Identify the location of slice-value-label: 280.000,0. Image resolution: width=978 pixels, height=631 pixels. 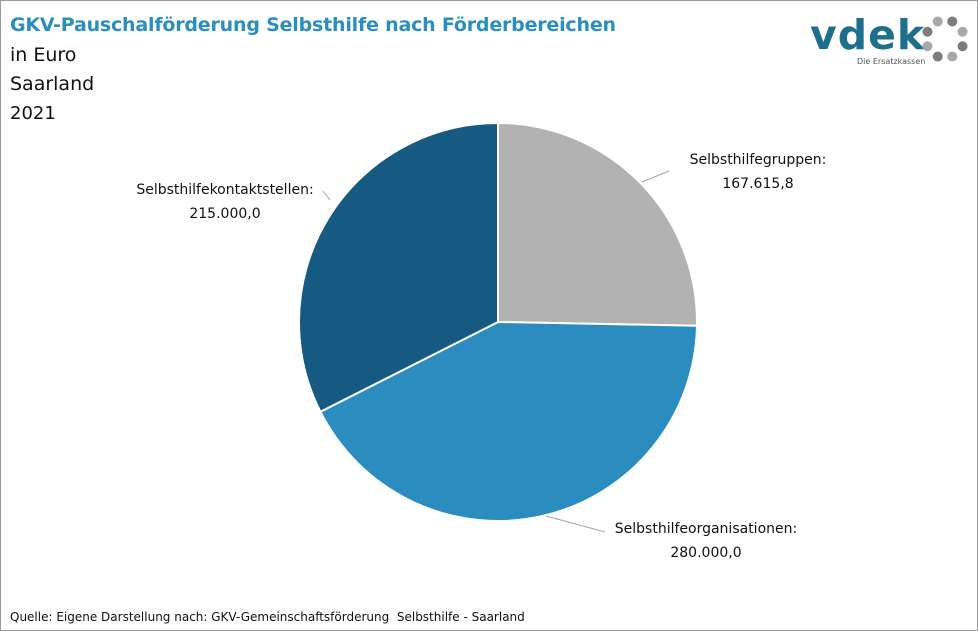
(705, 553).